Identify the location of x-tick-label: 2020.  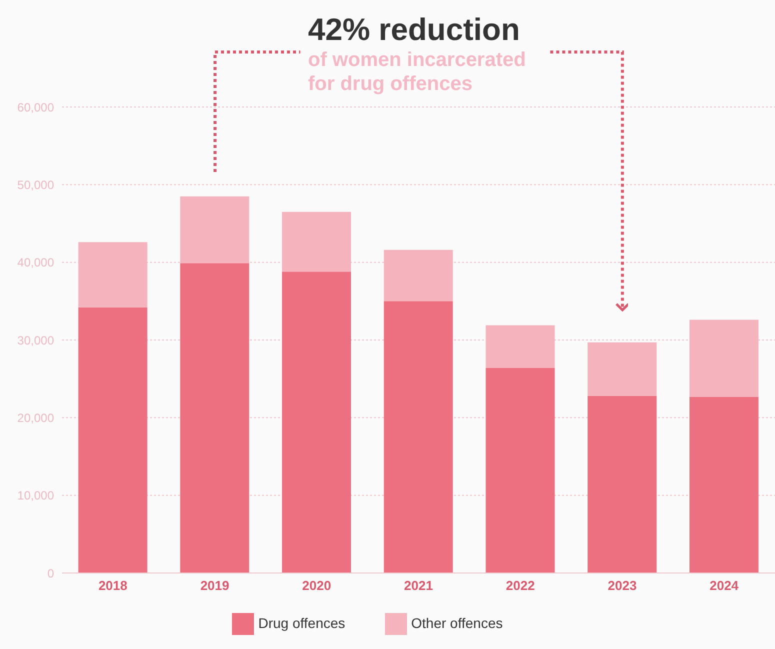
(317, 586).